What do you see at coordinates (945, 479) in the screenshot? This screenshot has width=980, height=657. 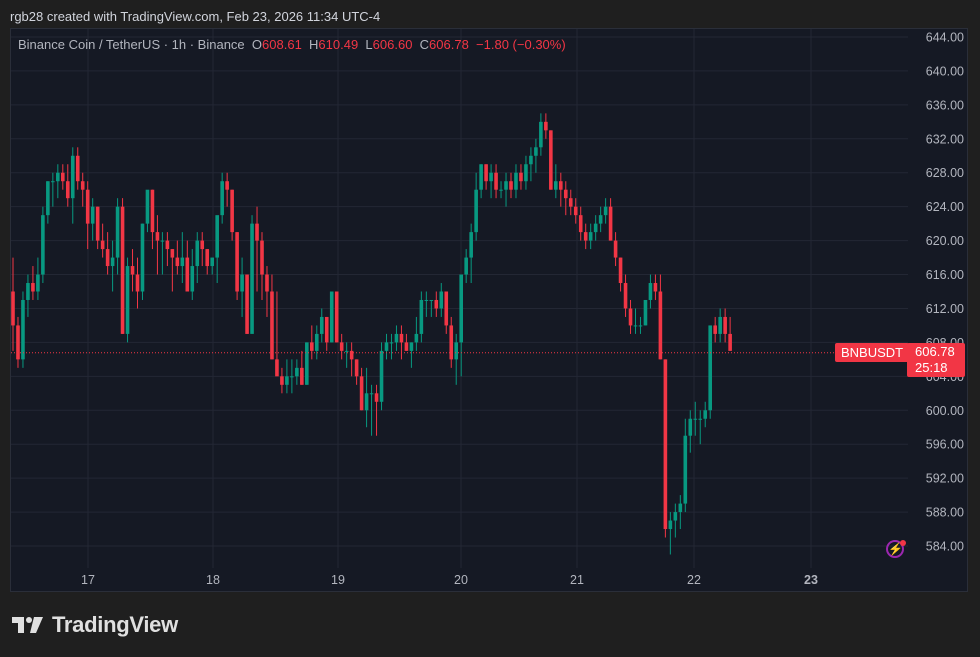 I see `price-tick: 592.00` at bounding box center [945, 479].